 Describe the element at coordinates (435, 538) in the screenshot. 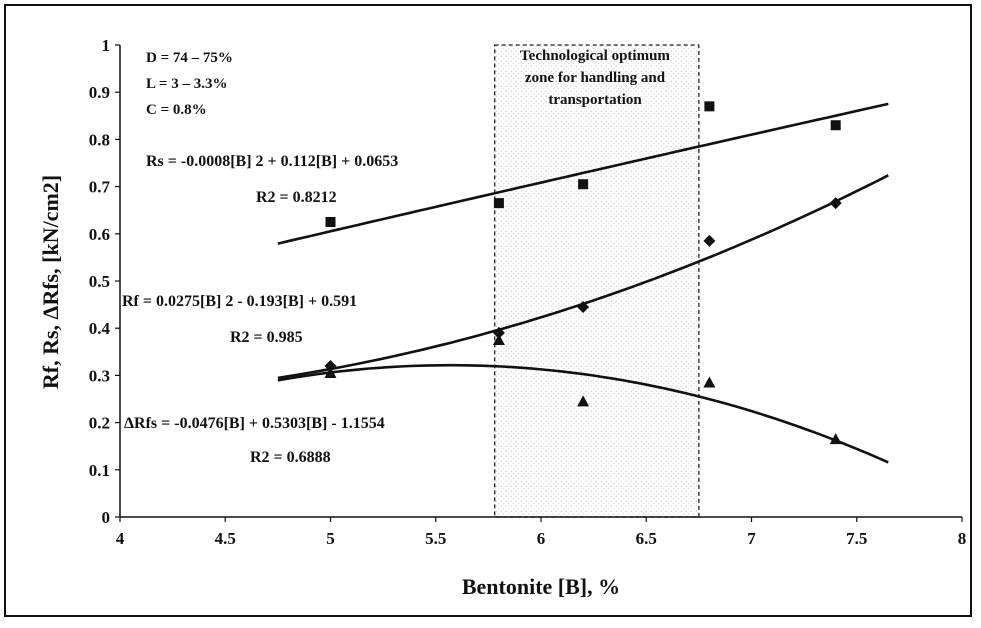

I see `x-tick-label: 5.5` at that location.